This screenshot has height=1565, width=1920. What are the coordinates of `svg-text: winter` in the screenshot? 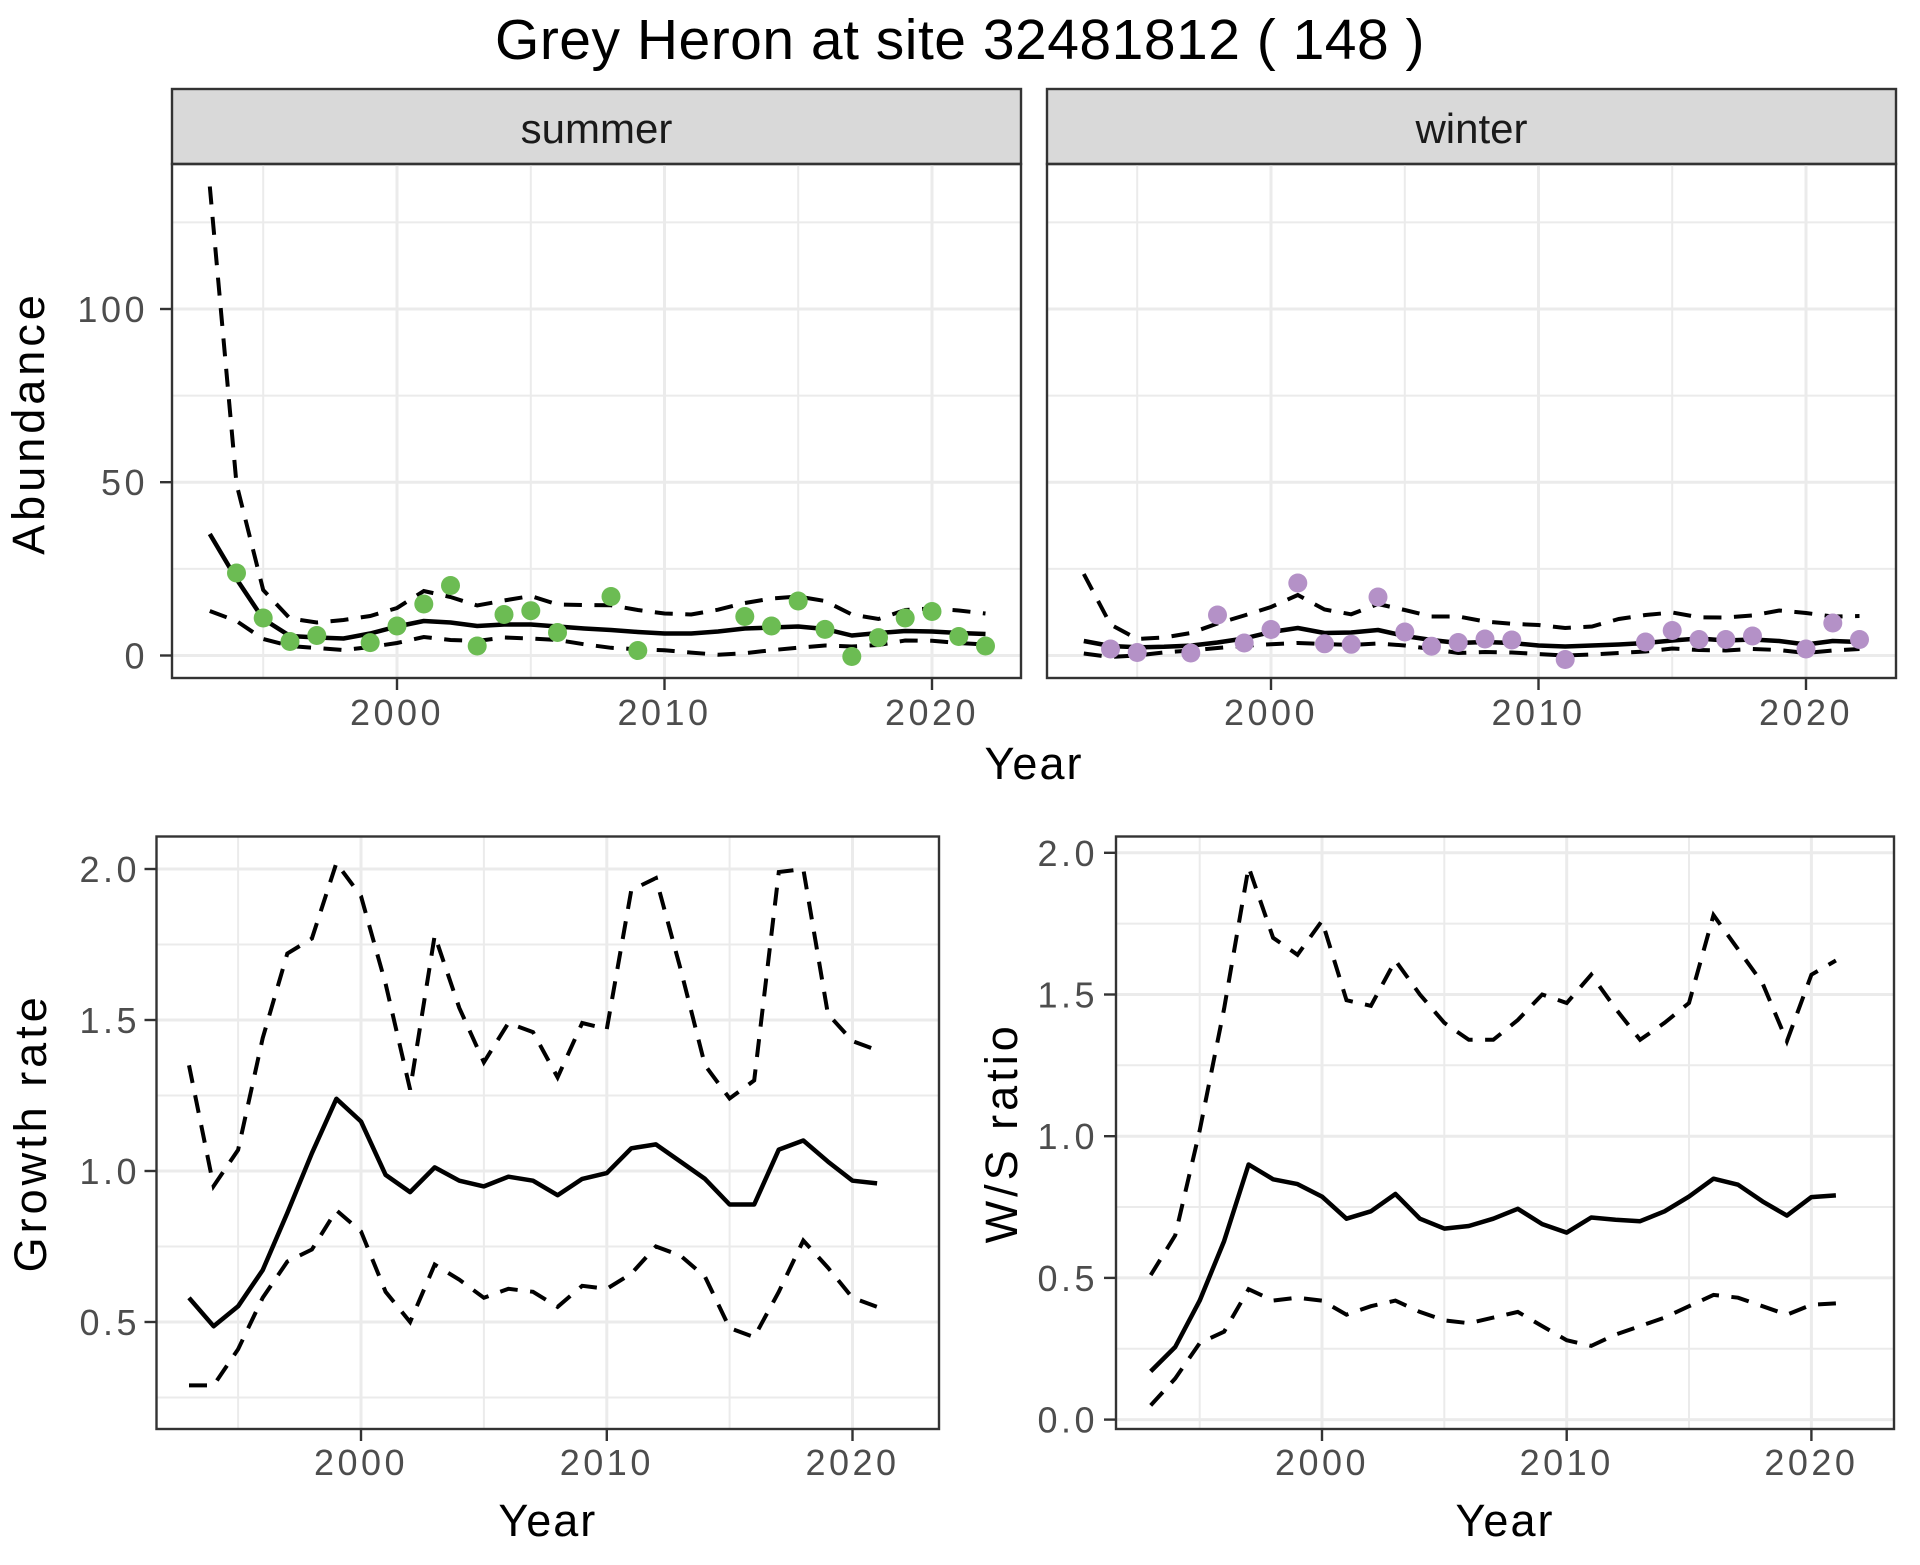 It's located at (1470, 128).